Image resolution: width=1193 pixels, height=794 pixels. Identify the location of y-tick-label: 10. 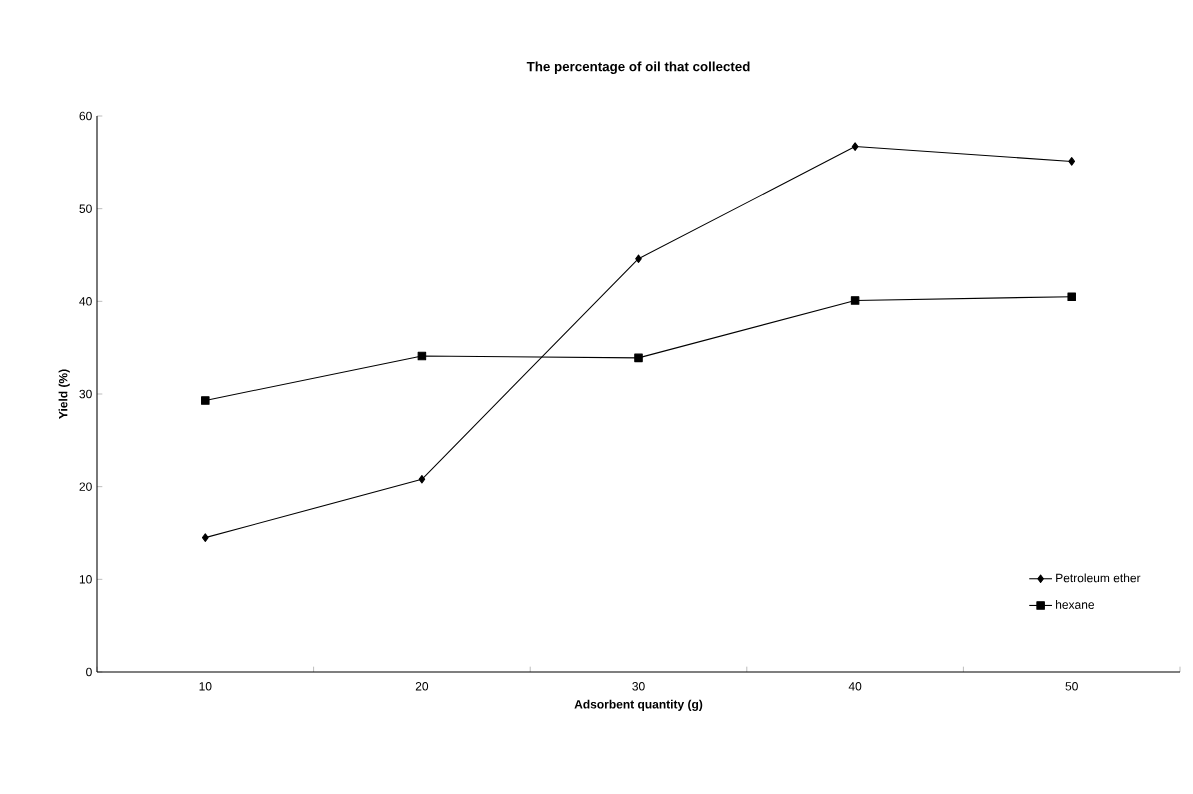
(85, 579).